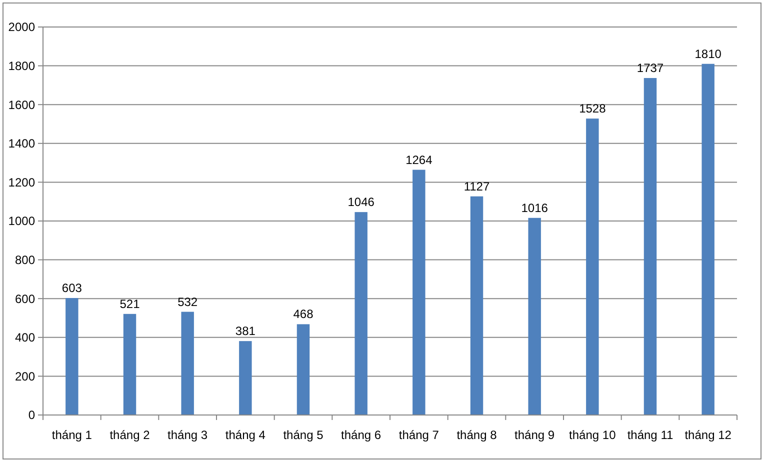 The height and width of the screenshot is (464, 764). I want to click on x-tick-label: tháng 10, so click(592, 435).